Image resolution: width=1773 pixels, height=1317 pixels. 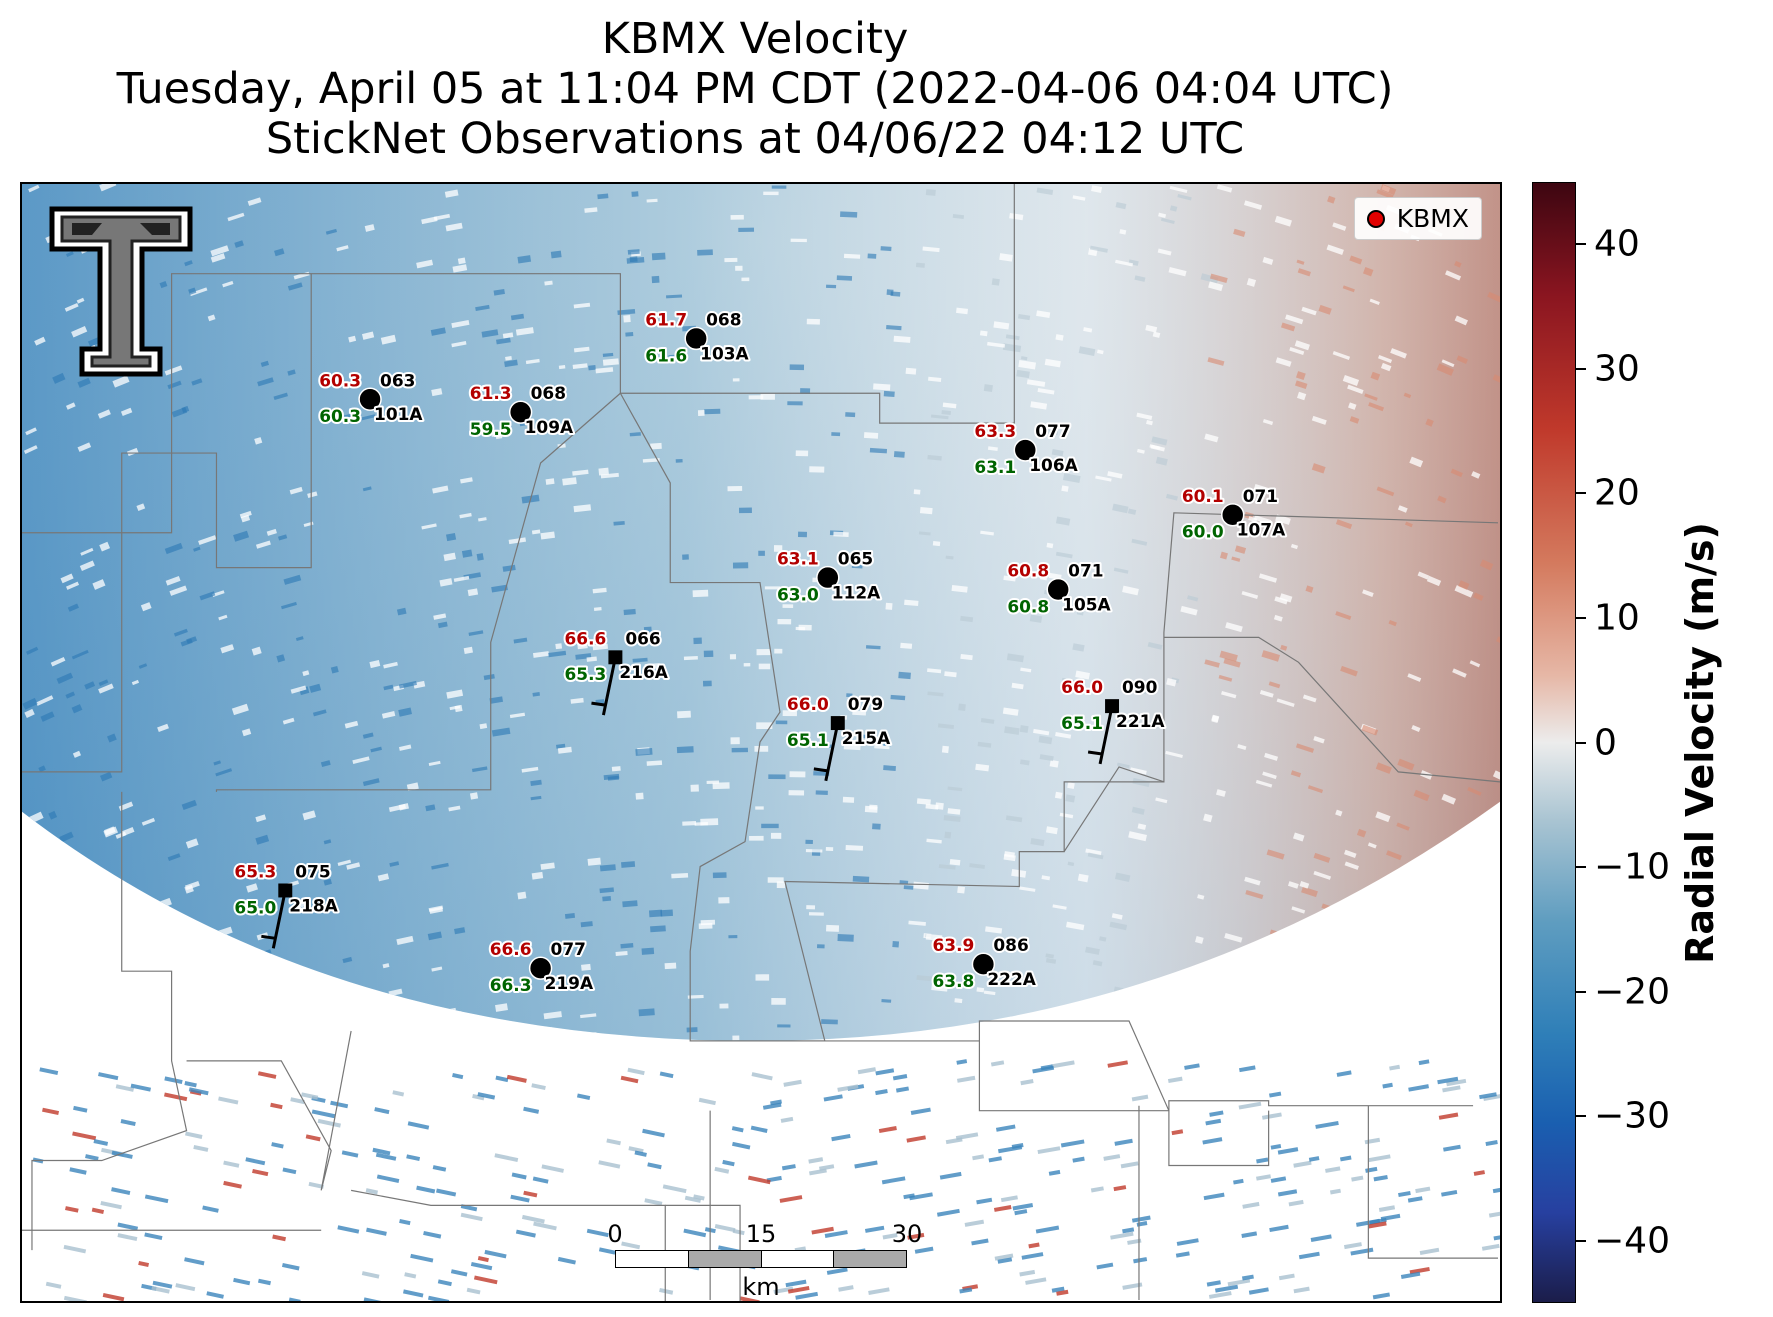 I want to click on station-219A: 66.6 077 66.3 219A, so click(x=542, y=967).